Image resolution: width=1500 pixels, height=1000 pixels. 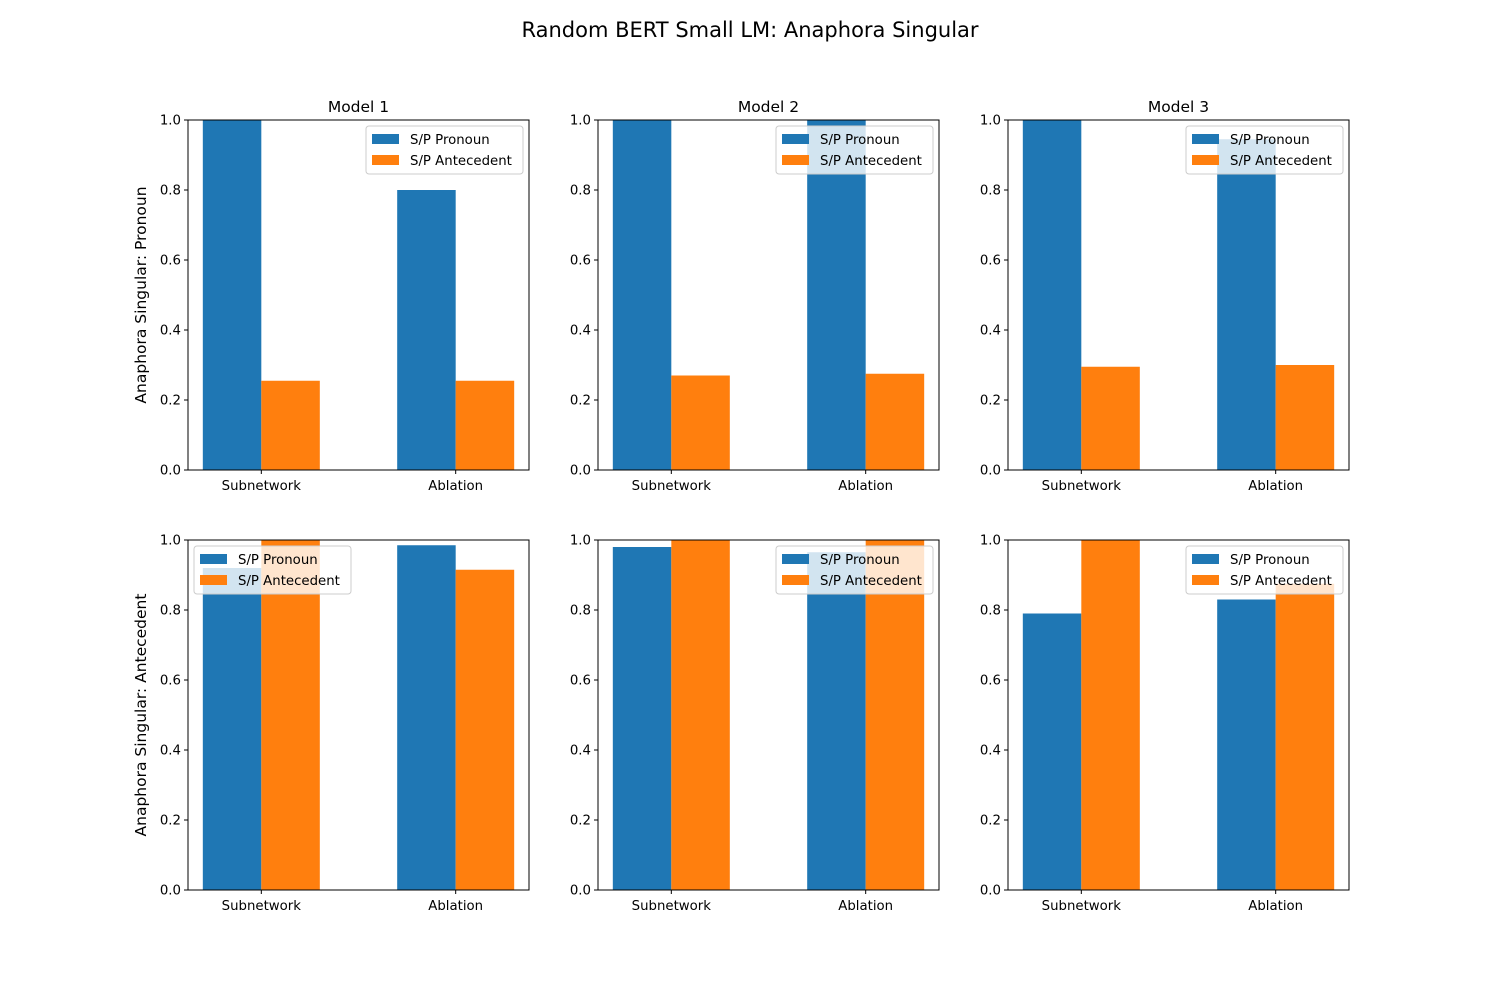 I want to click on y-axis-label: Anaphora Singular: Pronoun, so click(x=141, y=294).